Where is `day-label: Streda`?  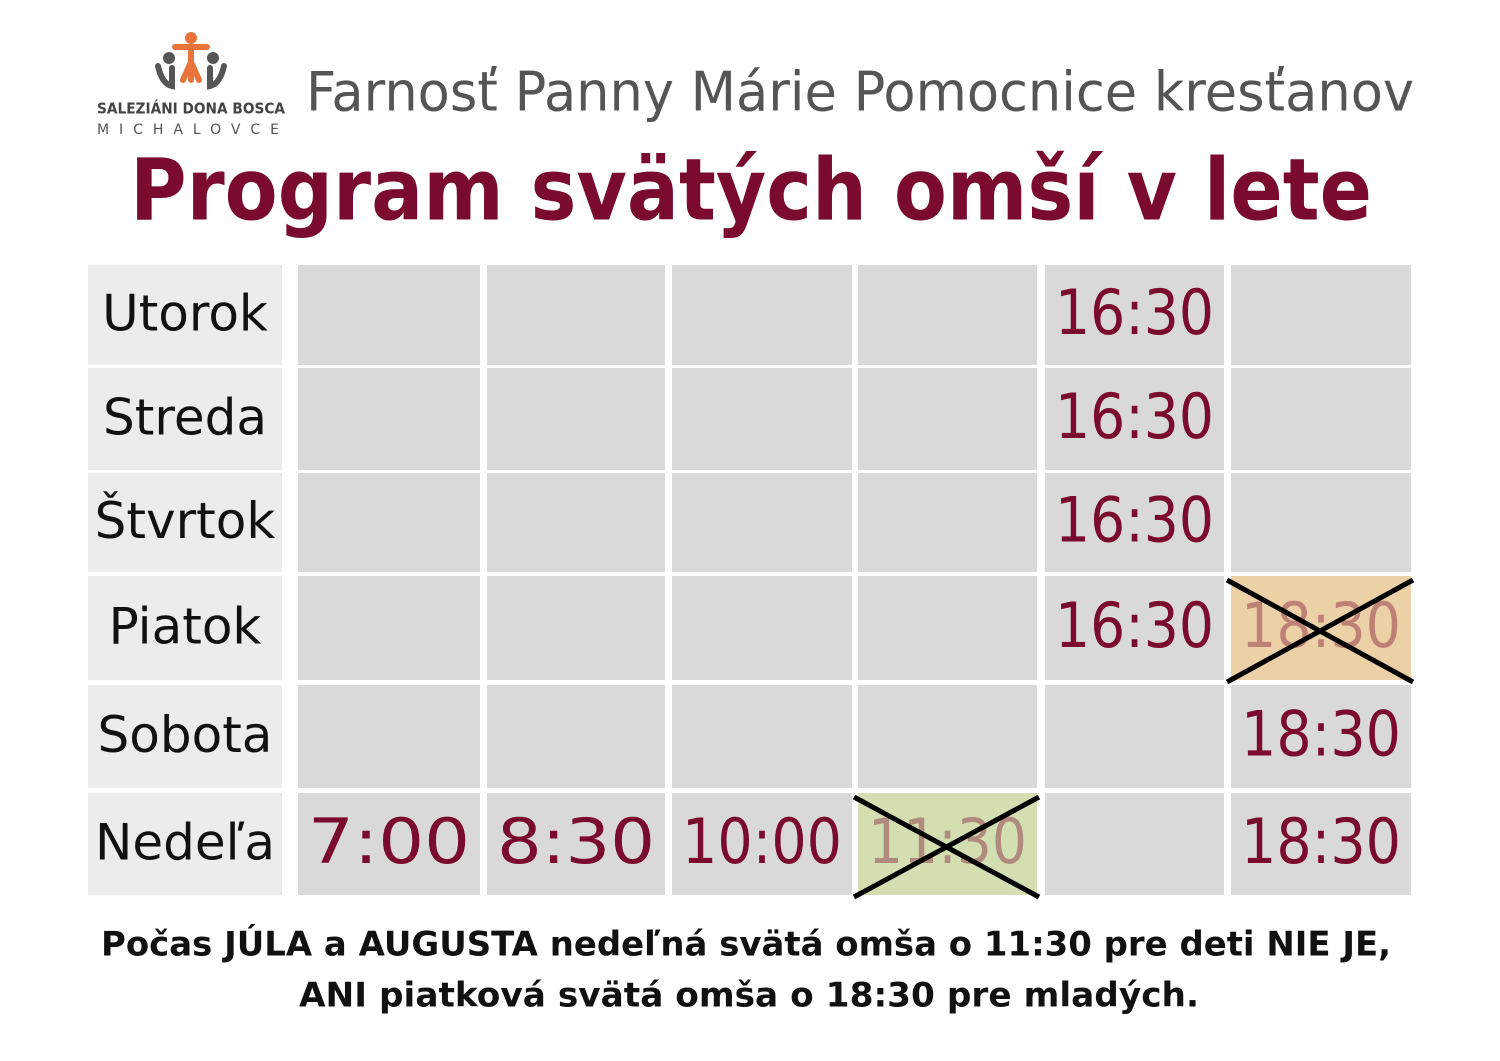
day-label: Streda is located at coordinates (185, 418).